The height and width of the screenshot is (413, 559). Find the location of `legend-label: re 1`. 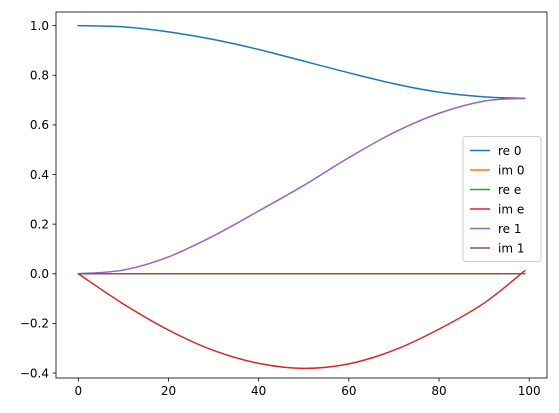

legend-label: re 1 is located at coordinates (510, 229).